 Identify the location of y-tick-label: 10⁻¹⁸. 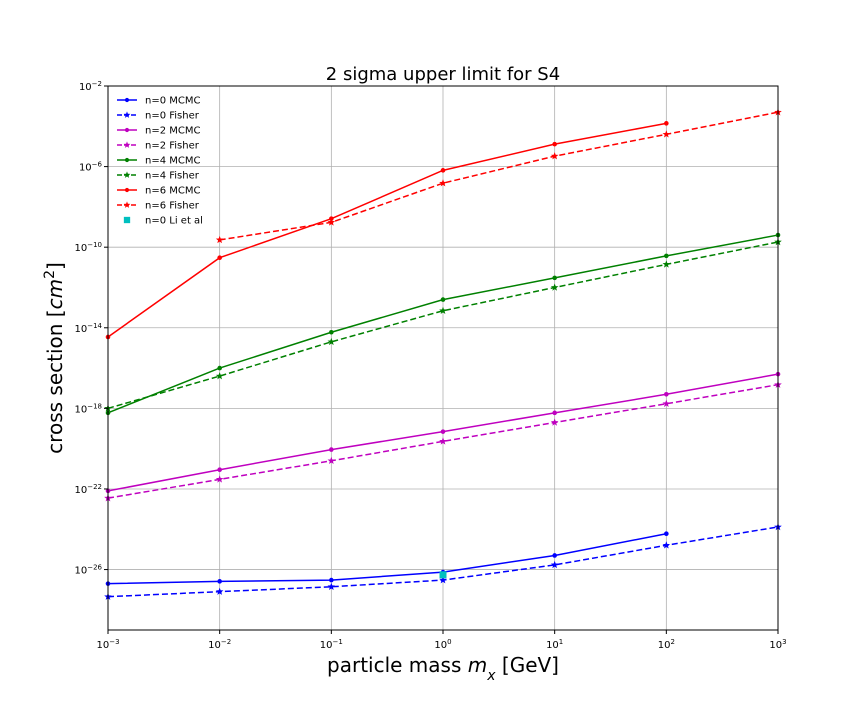
(88, 408).